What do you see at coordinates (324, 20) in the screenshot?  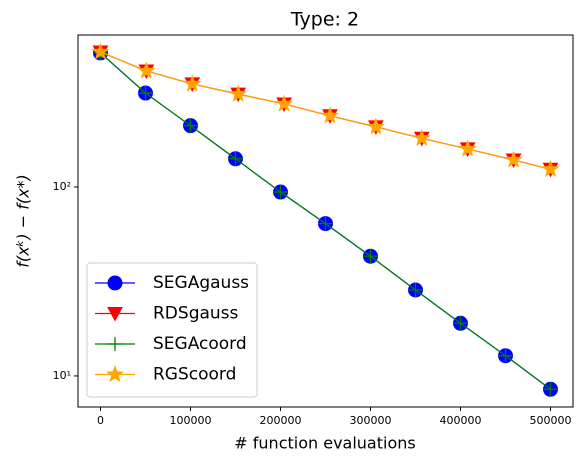 I see `chart-title: Type: 2` at bounding box center [324, 20].